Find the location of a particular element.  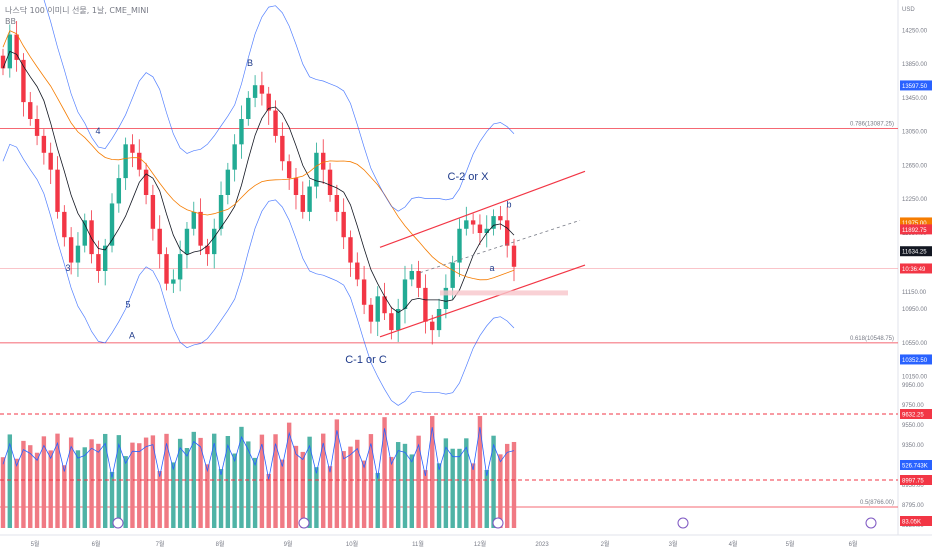

price-badge-label: 11975.00 is located at coordinates (914, 224).